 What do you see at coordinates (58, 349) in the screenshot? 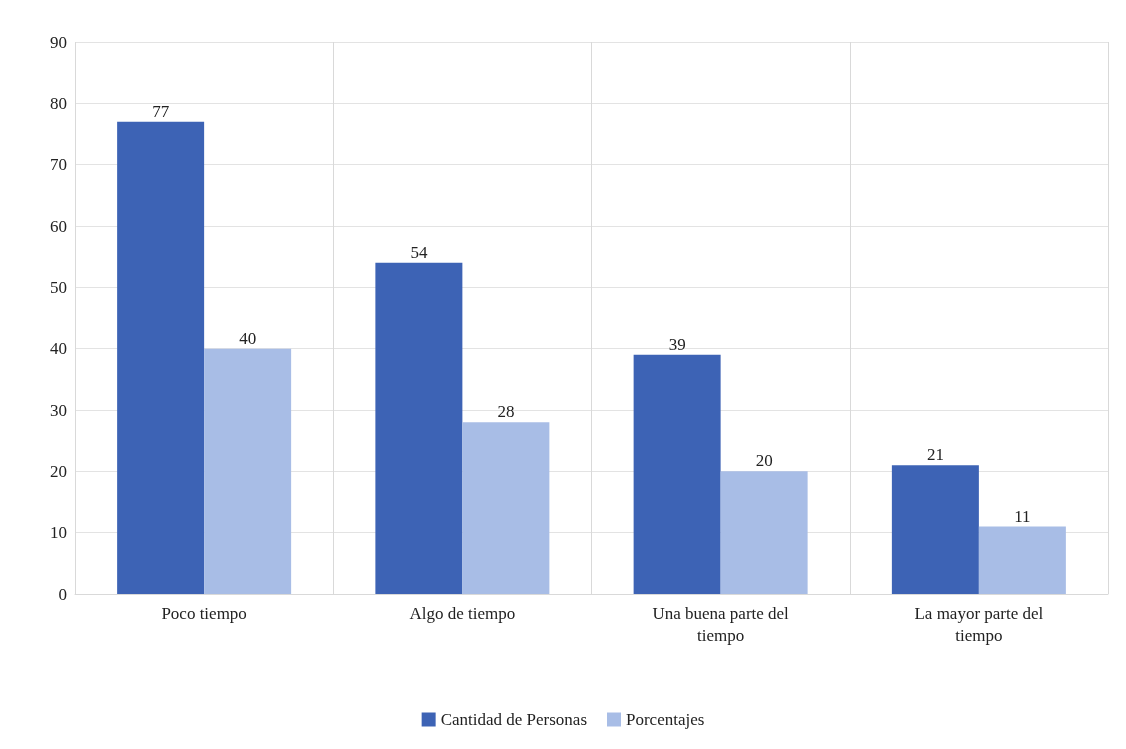
I see `y-tick-label: 40` at bounding box center [58, 349].